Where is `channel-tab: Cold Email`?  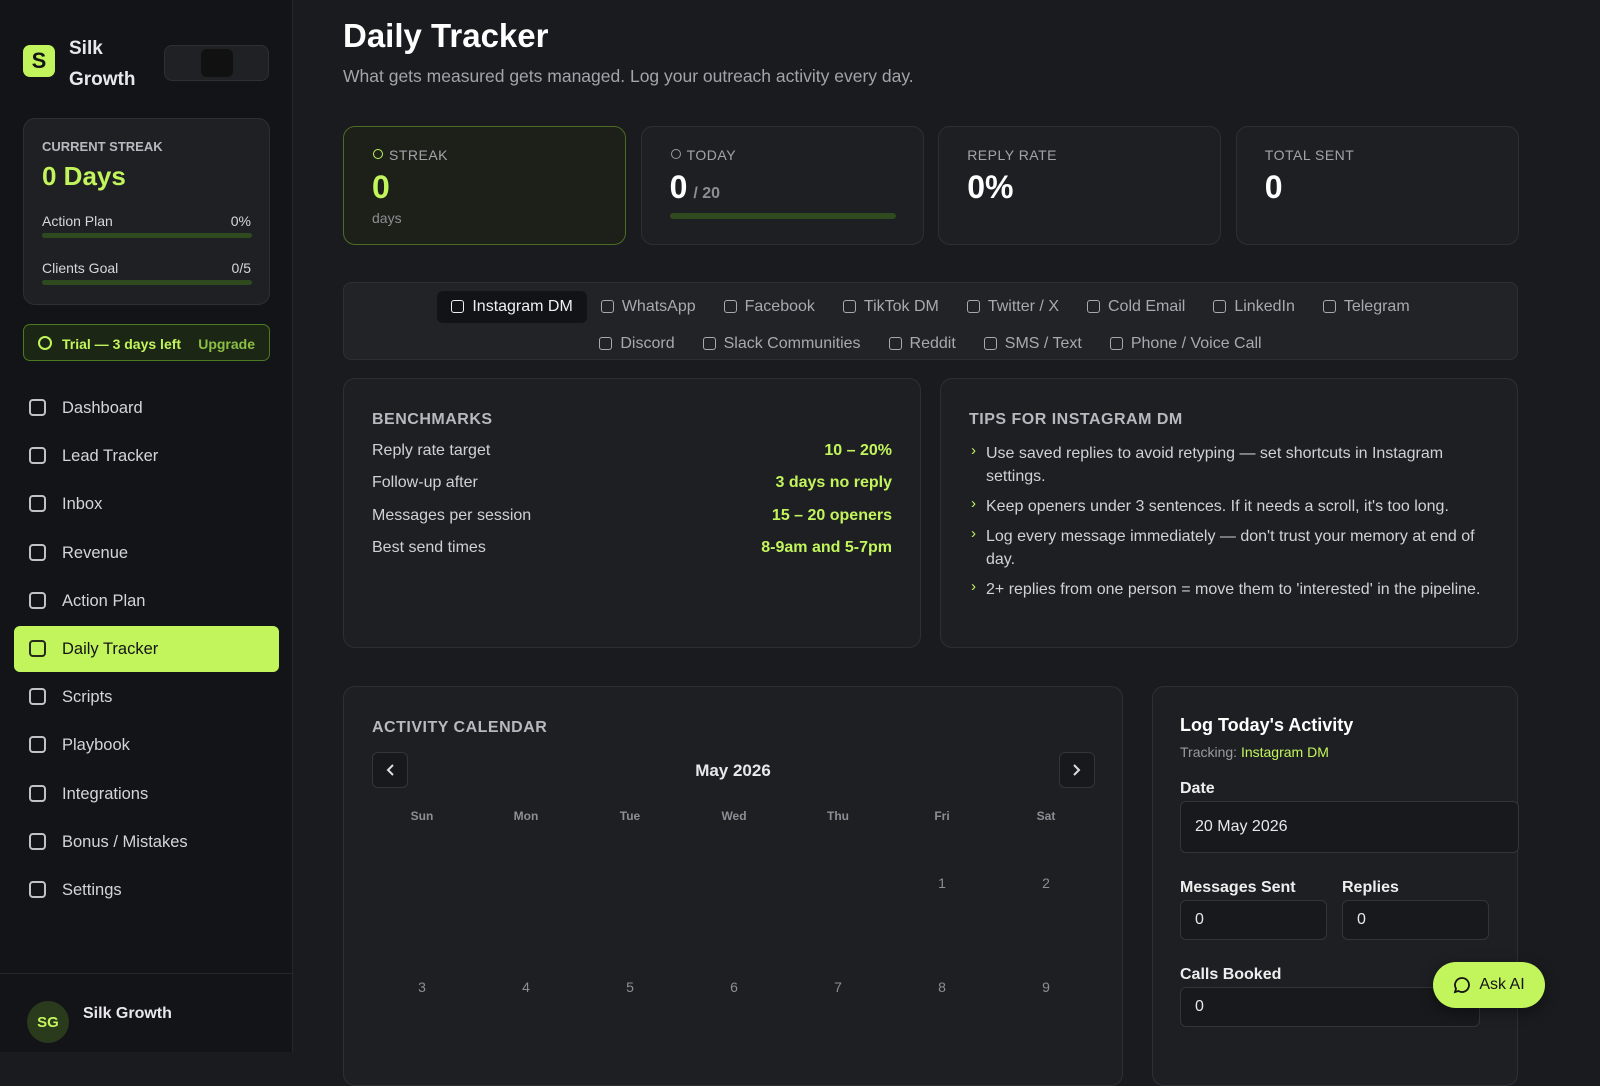
channel-tab: Cold Email is located at coordinates (1136, 307).